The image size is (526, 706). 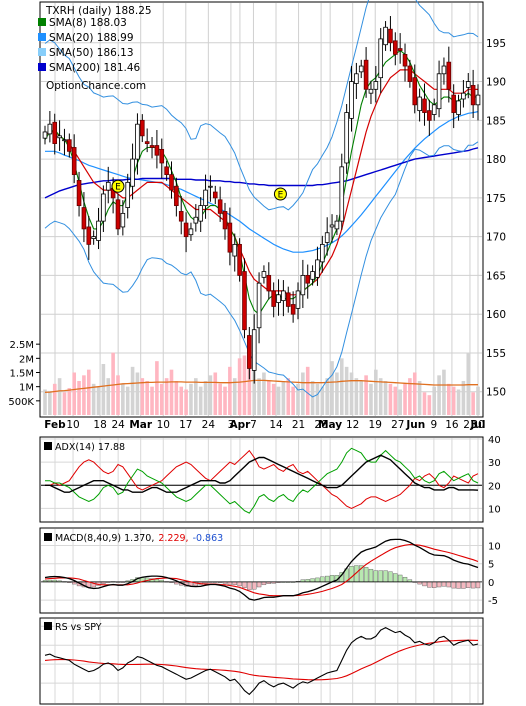 What do you see at coordinates (270, 479) in the screenshot?
I see `adx-panel: 10 20 30 40 ADX(14) 17.88` at bounding box center [270, 479].